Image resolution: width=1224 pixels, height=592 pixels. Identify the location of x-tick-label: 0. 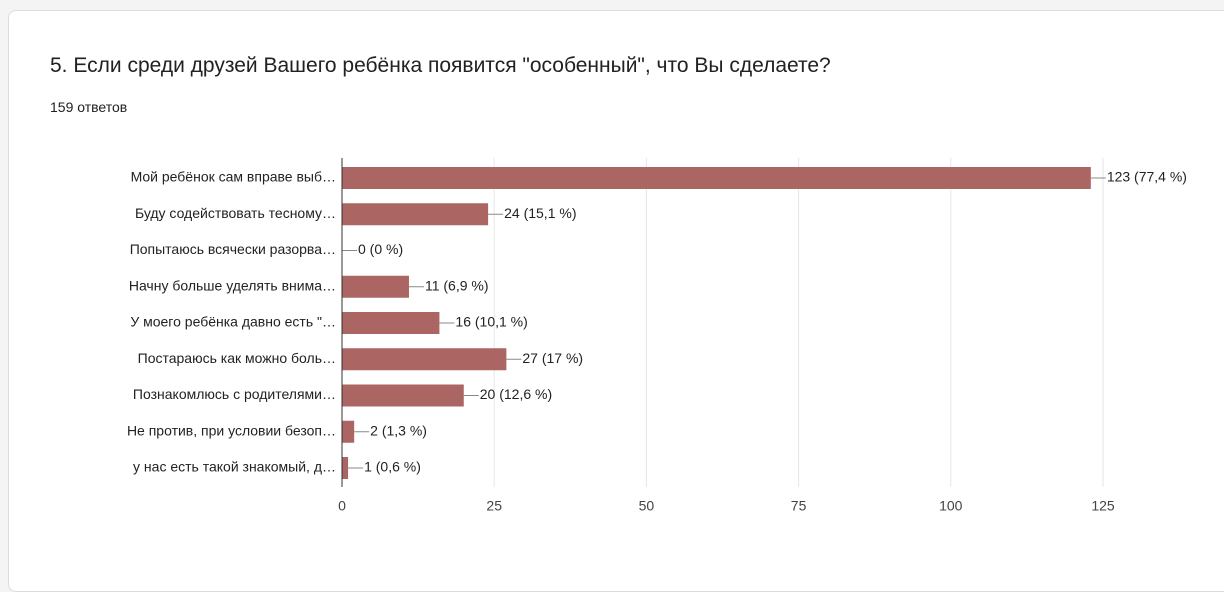
(342, 506).